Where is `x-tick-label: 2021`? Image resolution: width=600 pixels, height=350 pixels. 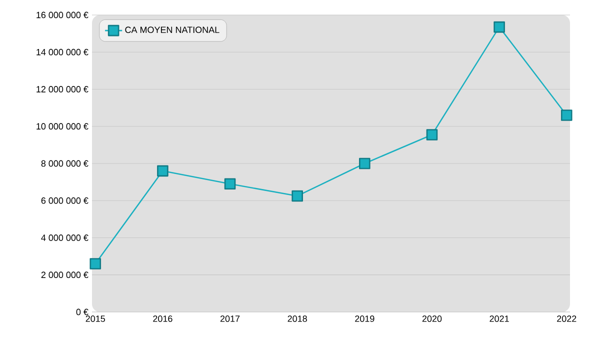
x-tick-label: 2021 is located at coordinates (499, 319).